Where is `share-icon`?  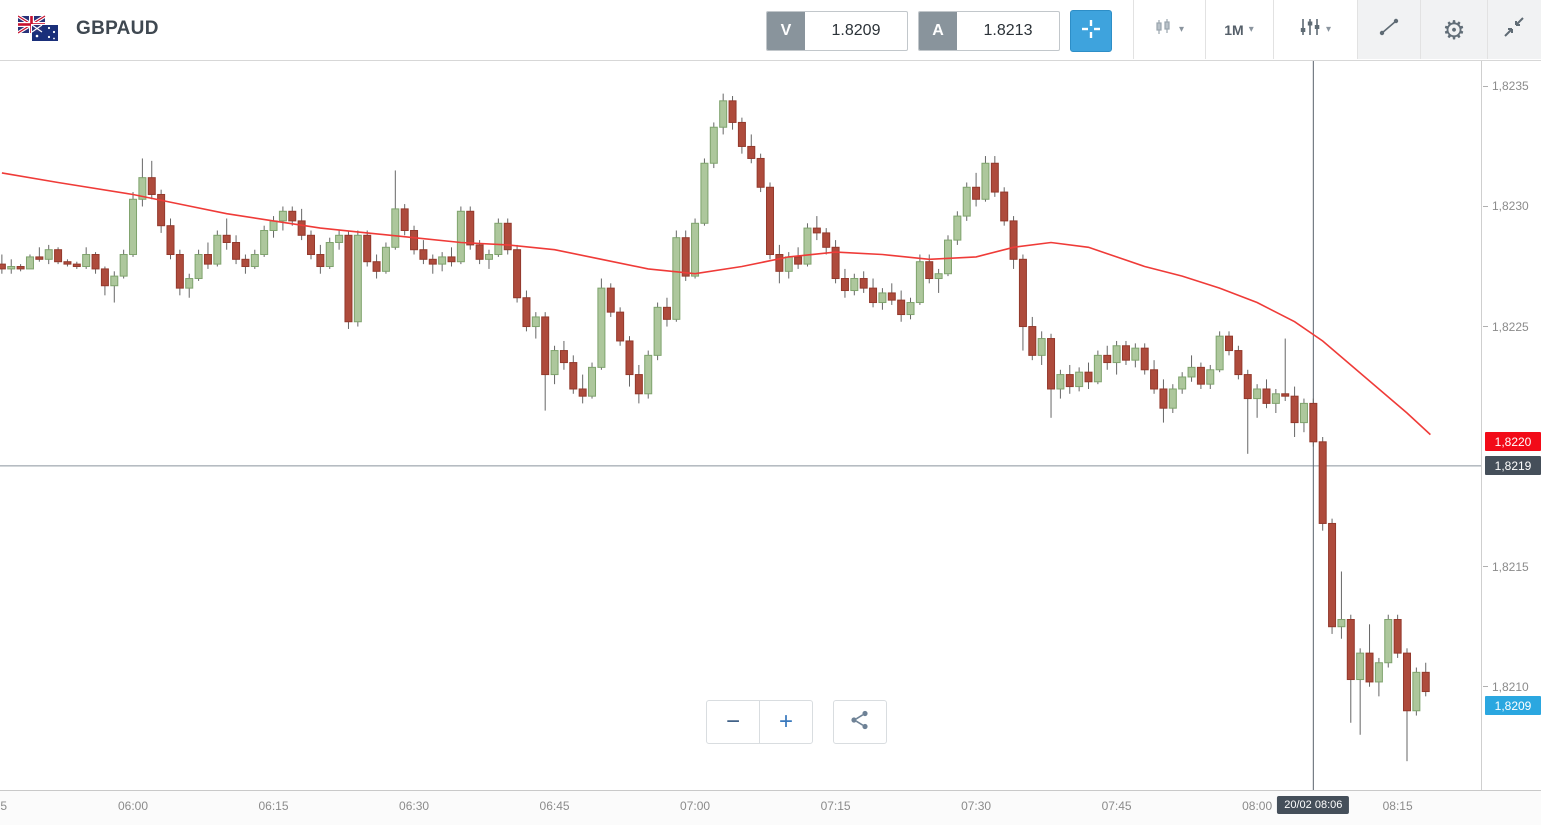 share-icon is located at coordinates (860, 722).